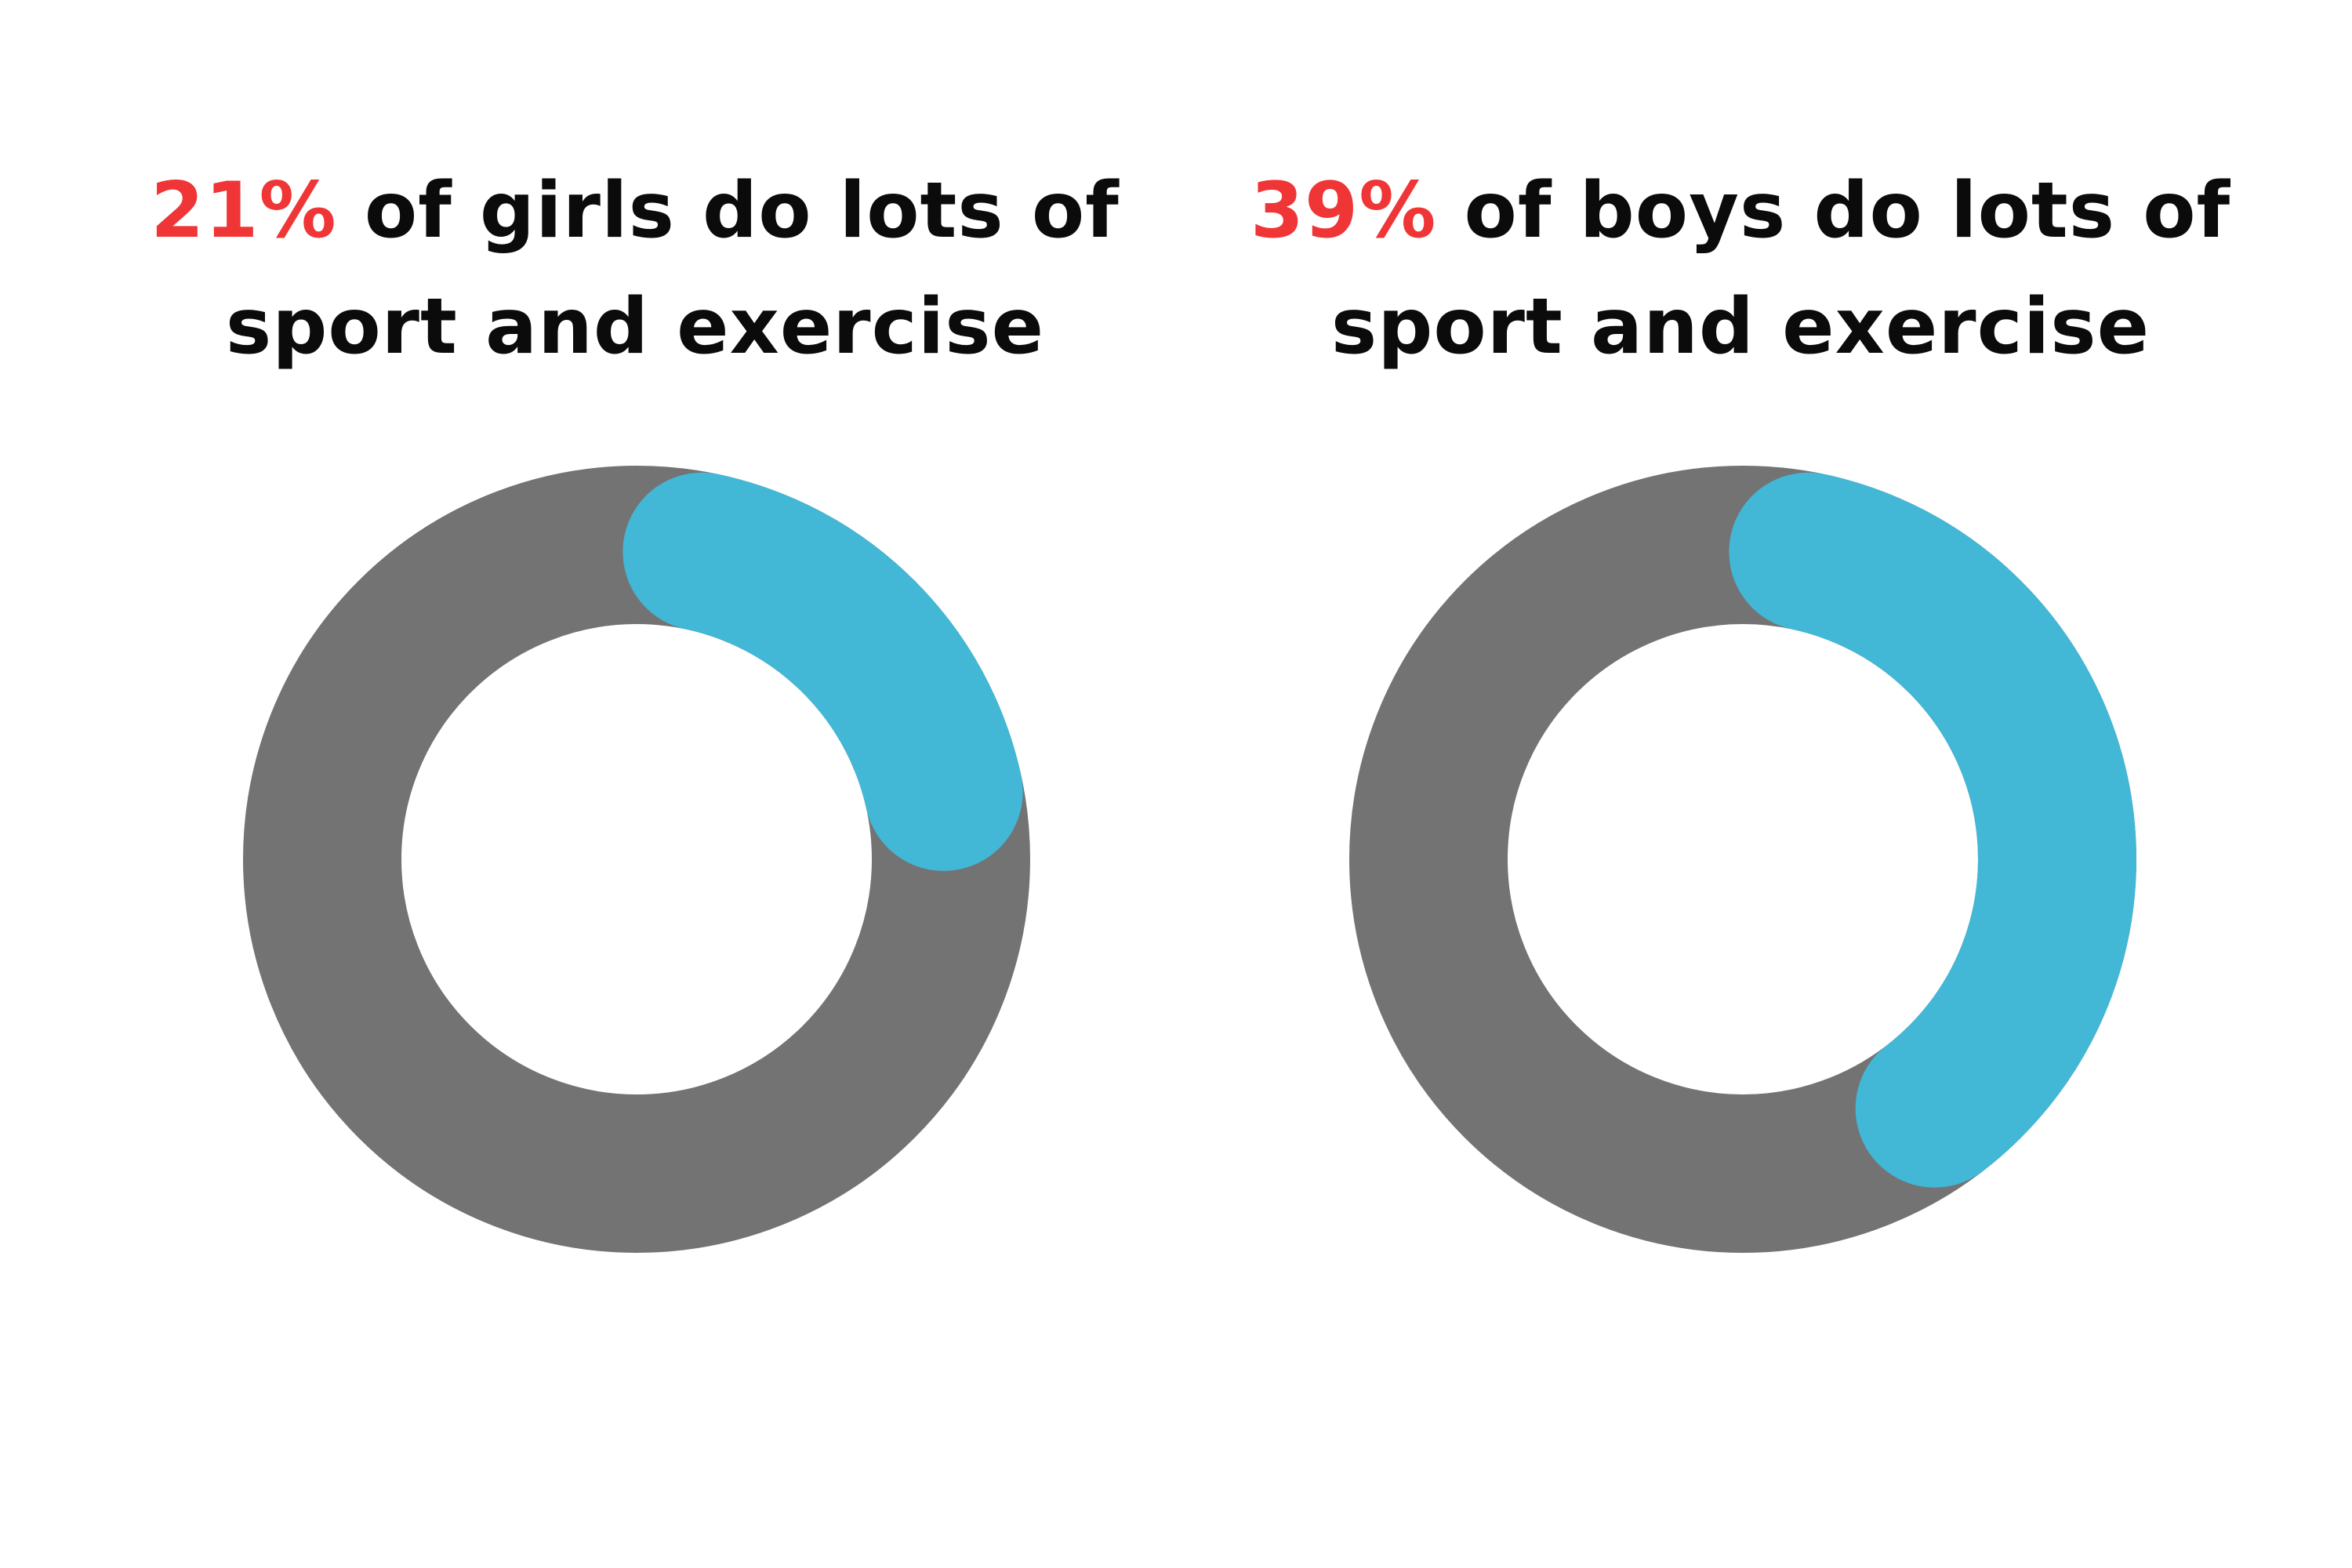  Describe the element at coordinates (1740, 327) in the screenshot. I see `boys-headline-line2: sport and exercise` at that location.